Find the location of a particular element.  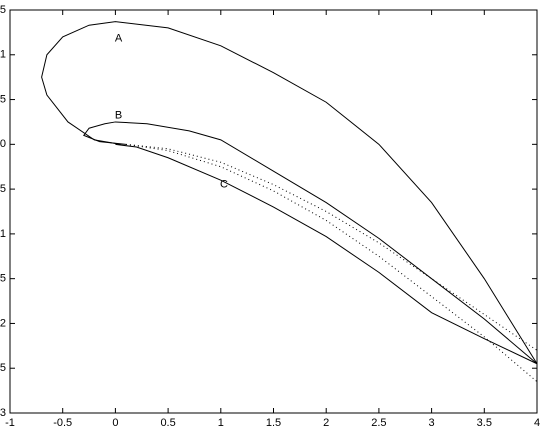

x-tick-label: 1 is located at coordinates (221, 422).